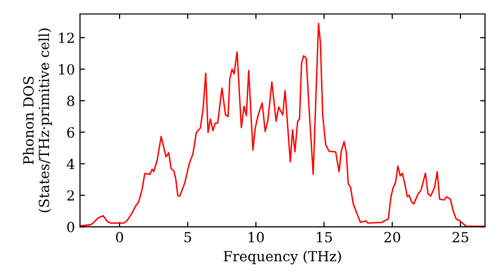 This screenshot has width=500, height=280. Describe the element at coordinates (120, 237) in the screenshot. I see `x-tick-label: 0` at that location.